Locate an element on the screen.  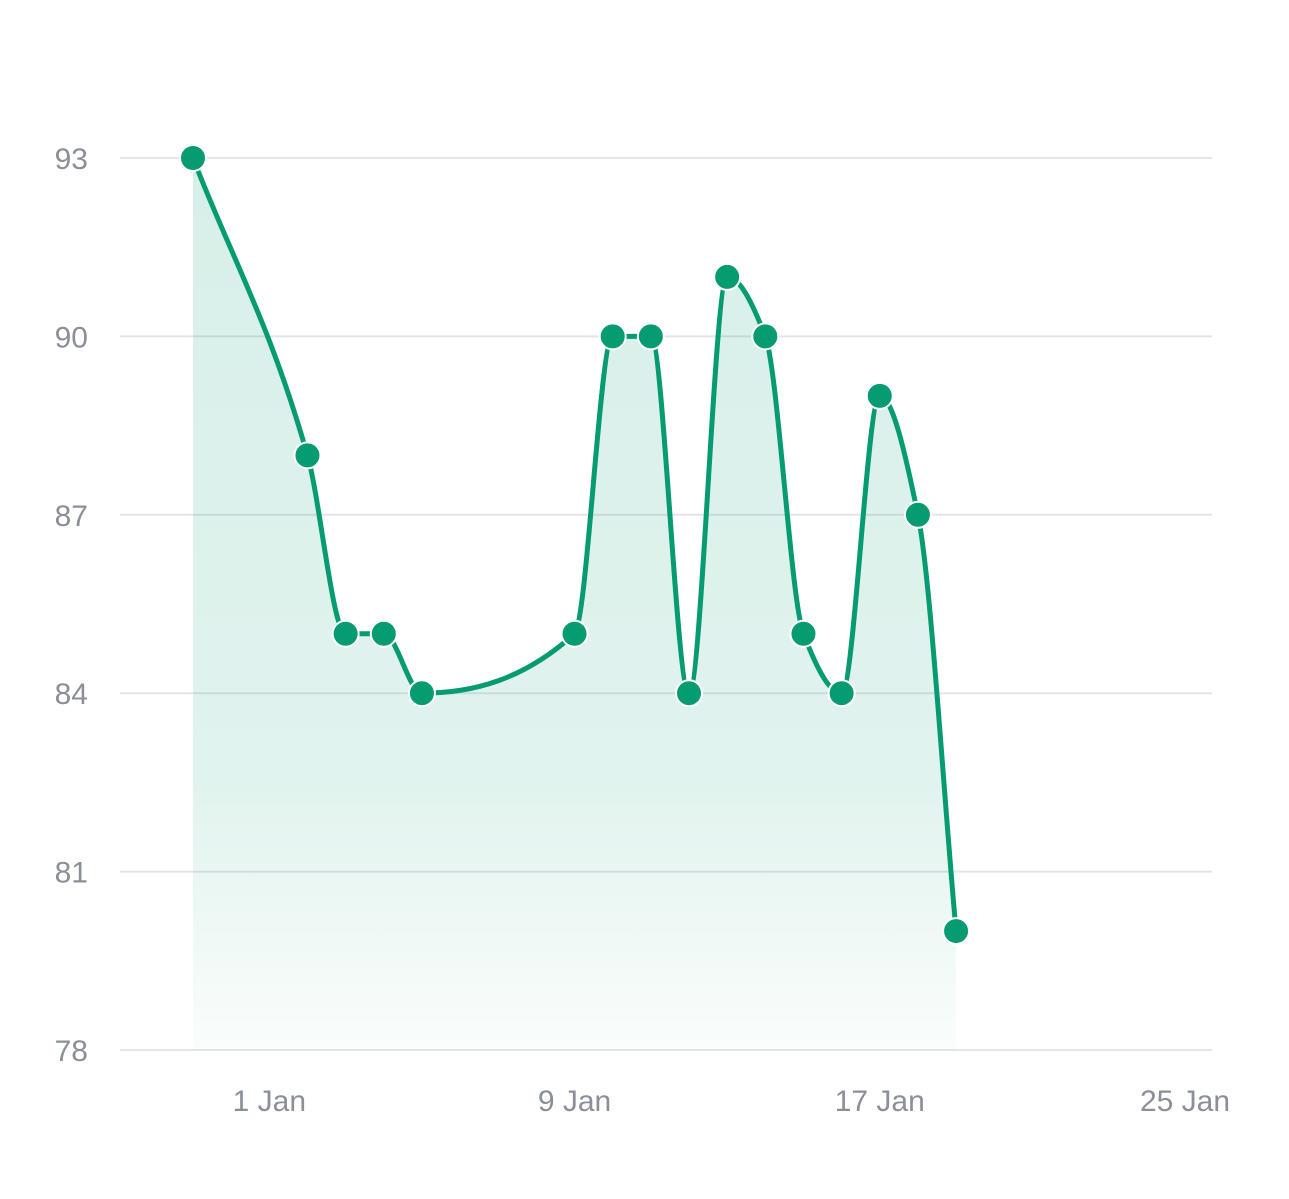
y-tick-label: 84 is located at coordinates (71, 694).